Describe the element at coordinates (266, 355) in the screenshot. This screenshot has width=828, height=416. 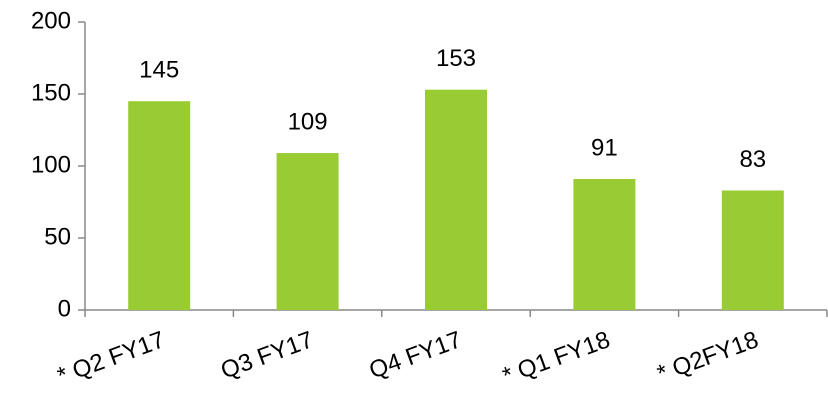
I see `x-tick-label: Q3 FY17` at that location.